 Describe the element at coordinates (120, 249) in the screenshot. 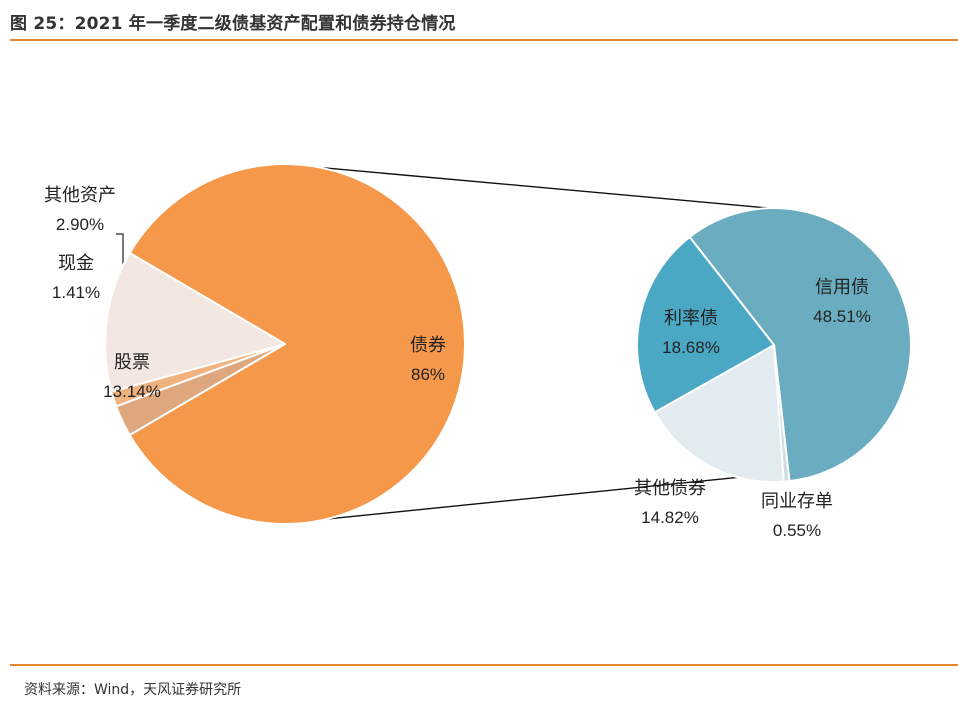

I see `other-assets-leader-line` at that location.